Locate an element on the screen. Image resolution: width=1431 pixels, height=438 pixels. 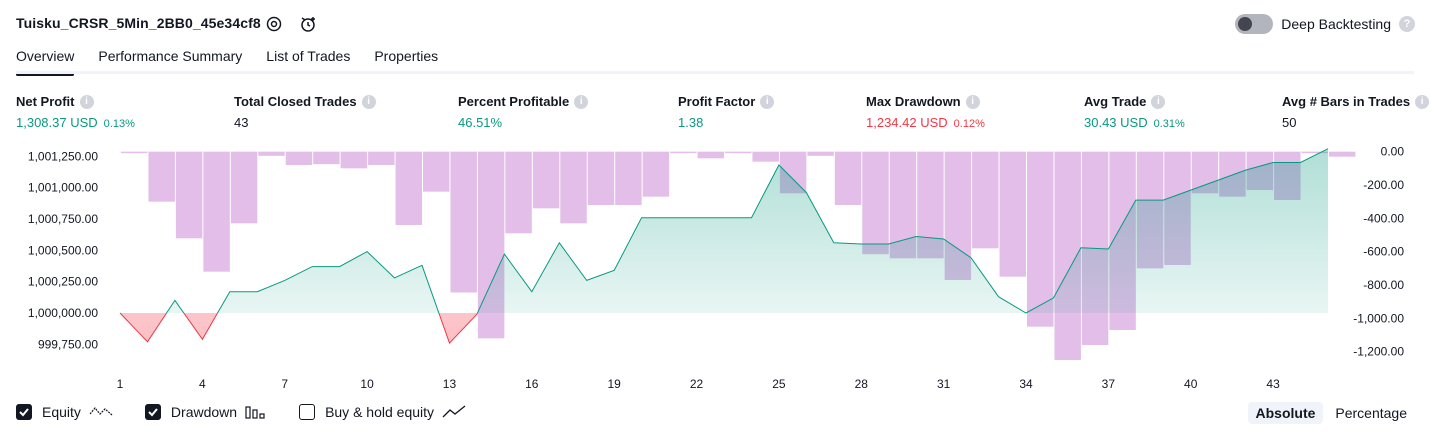
x-tick-label: 4 is located at coordinates (202, 384).